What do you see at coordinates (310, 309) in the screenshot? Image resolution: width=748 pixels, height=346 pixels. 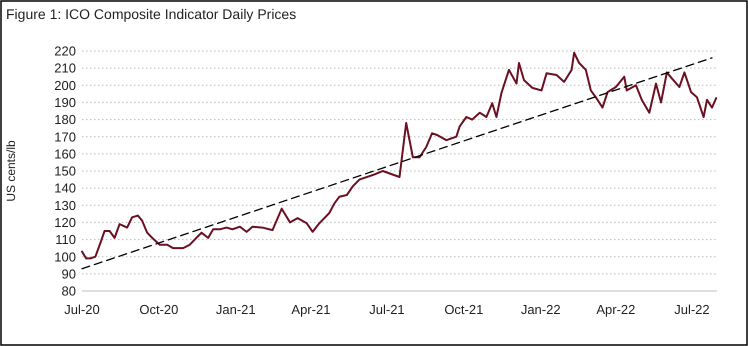 I see `x-tick-label: Apr-21` at bounding box center [310, 309].